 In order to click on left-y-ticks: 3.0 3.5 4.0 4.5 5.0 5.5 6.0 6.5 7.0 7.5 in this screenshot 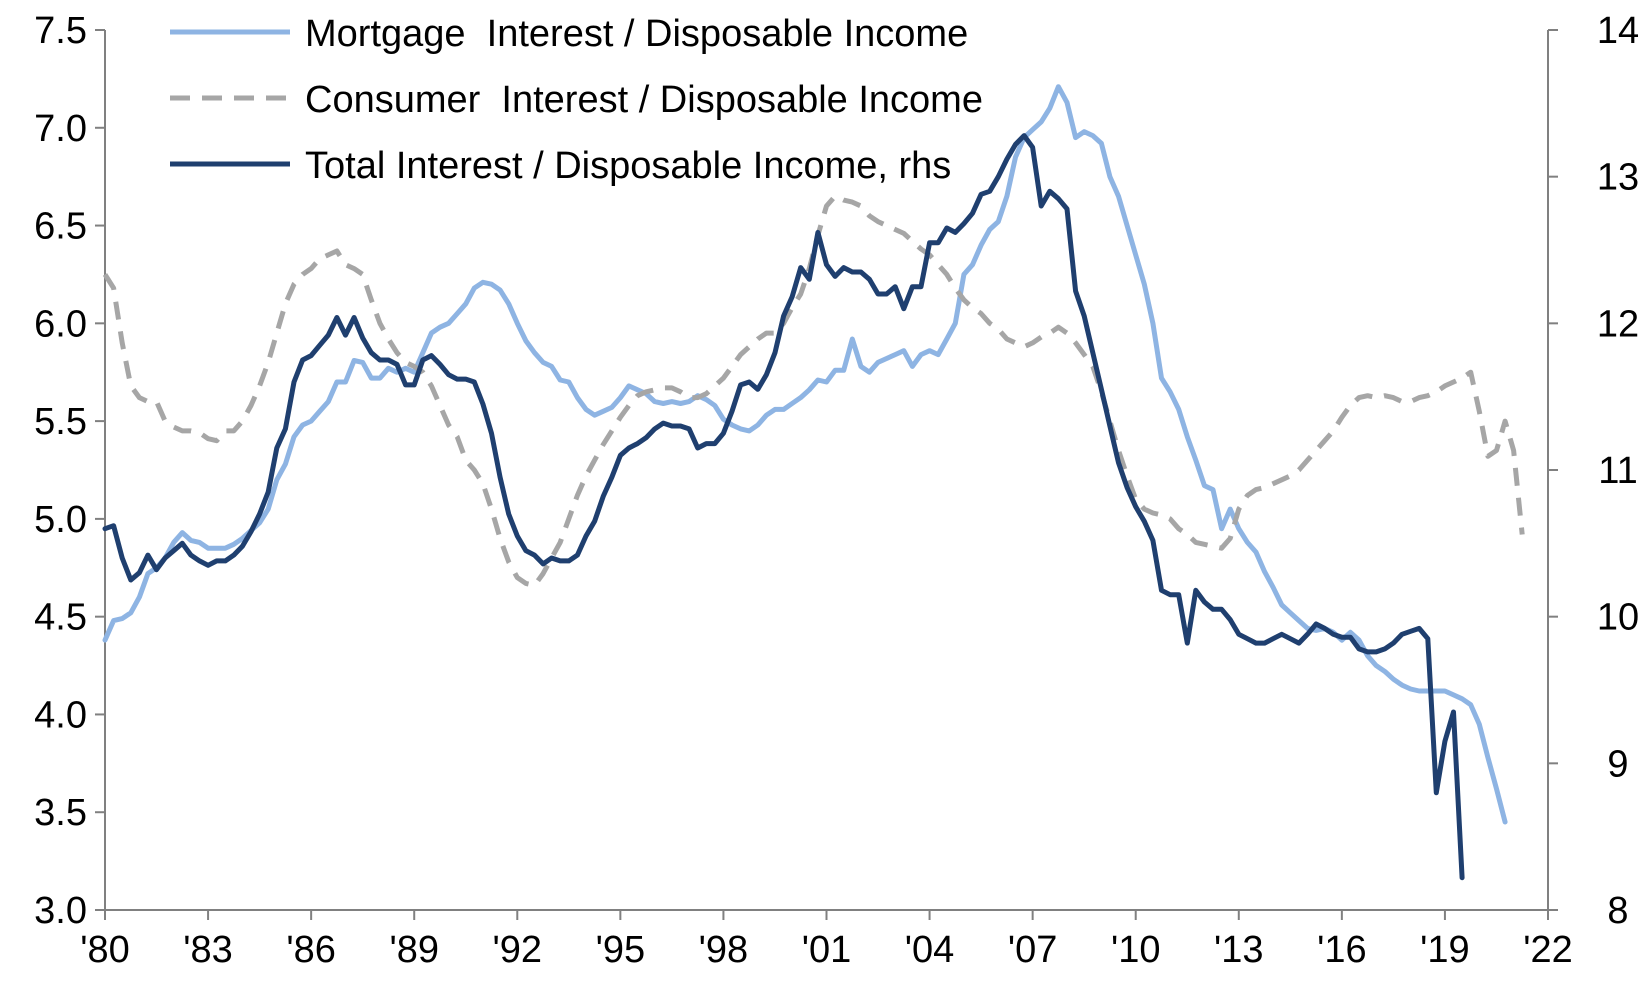, I will do `click(69, 471)`.